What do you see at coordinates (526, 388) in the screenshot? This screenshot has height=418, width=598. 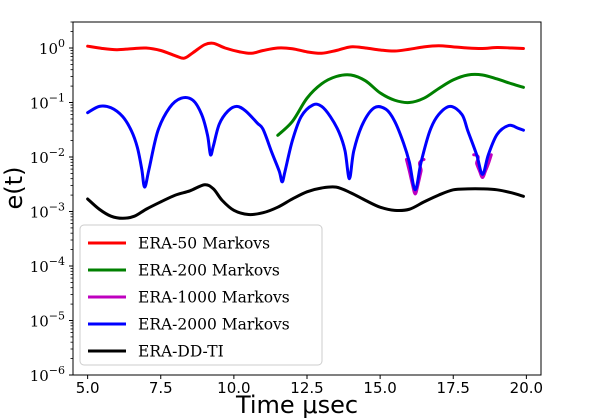 I see `x-tick-label: 20.0` at bounding box center [526, 388].